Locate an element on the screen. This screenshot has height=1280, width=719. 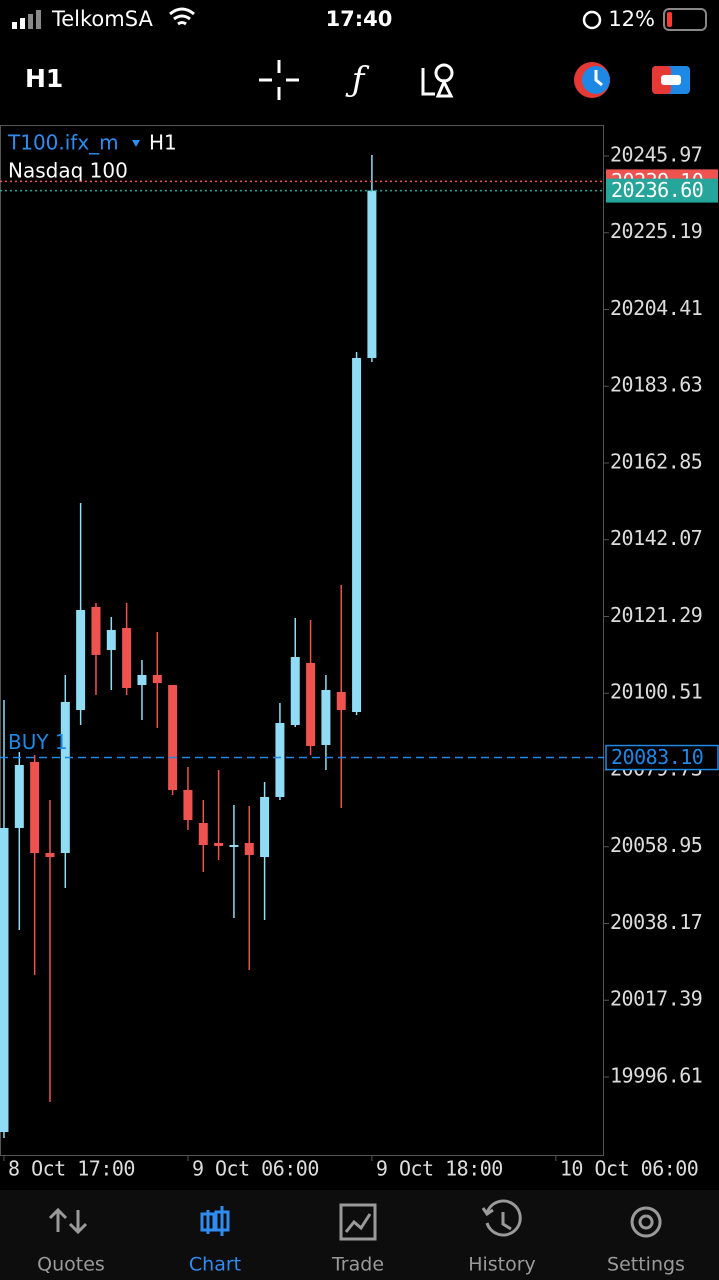
y-tick-label: 20225.19 is located at coordinates (656, 231).